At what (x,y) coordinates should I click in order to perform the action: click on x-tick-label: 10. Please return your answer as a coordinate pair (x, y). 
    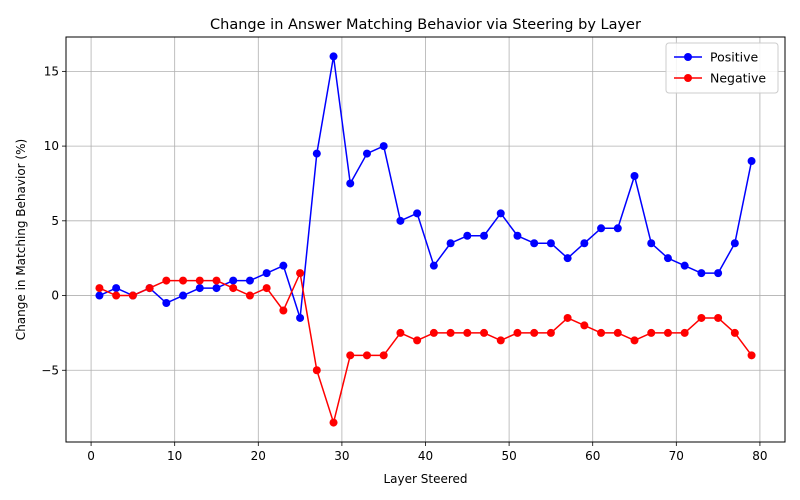
    Looking at the image, I should click on (174, 456).